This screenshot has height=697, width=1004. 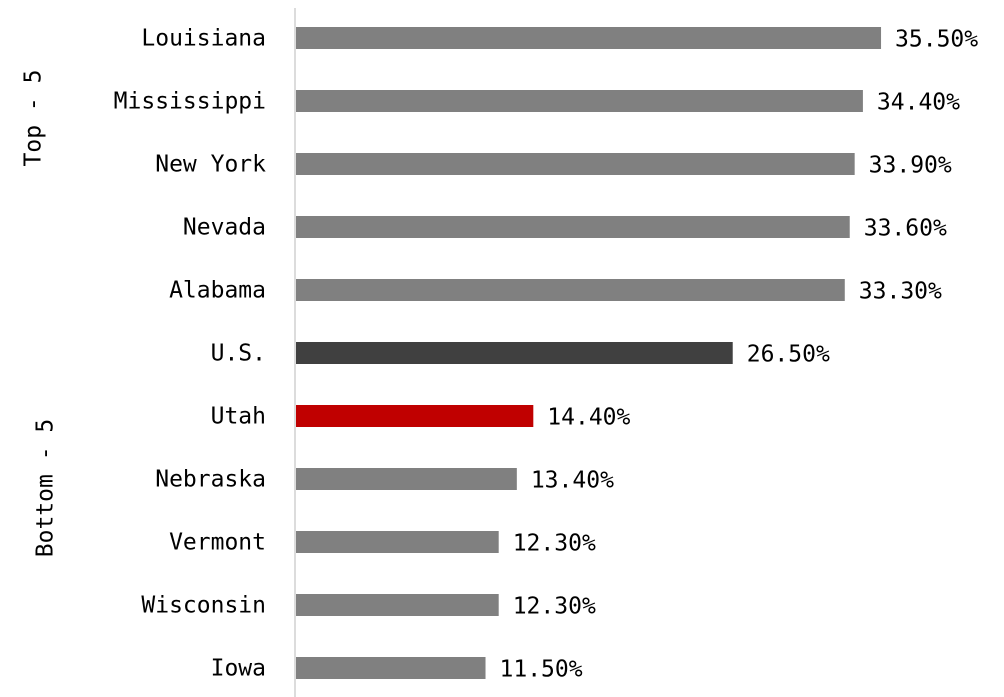 What do you see at coordinates (588, 418) in the screenshot?
I see `value-label: 14.40%` at bounding box center [588, 418].